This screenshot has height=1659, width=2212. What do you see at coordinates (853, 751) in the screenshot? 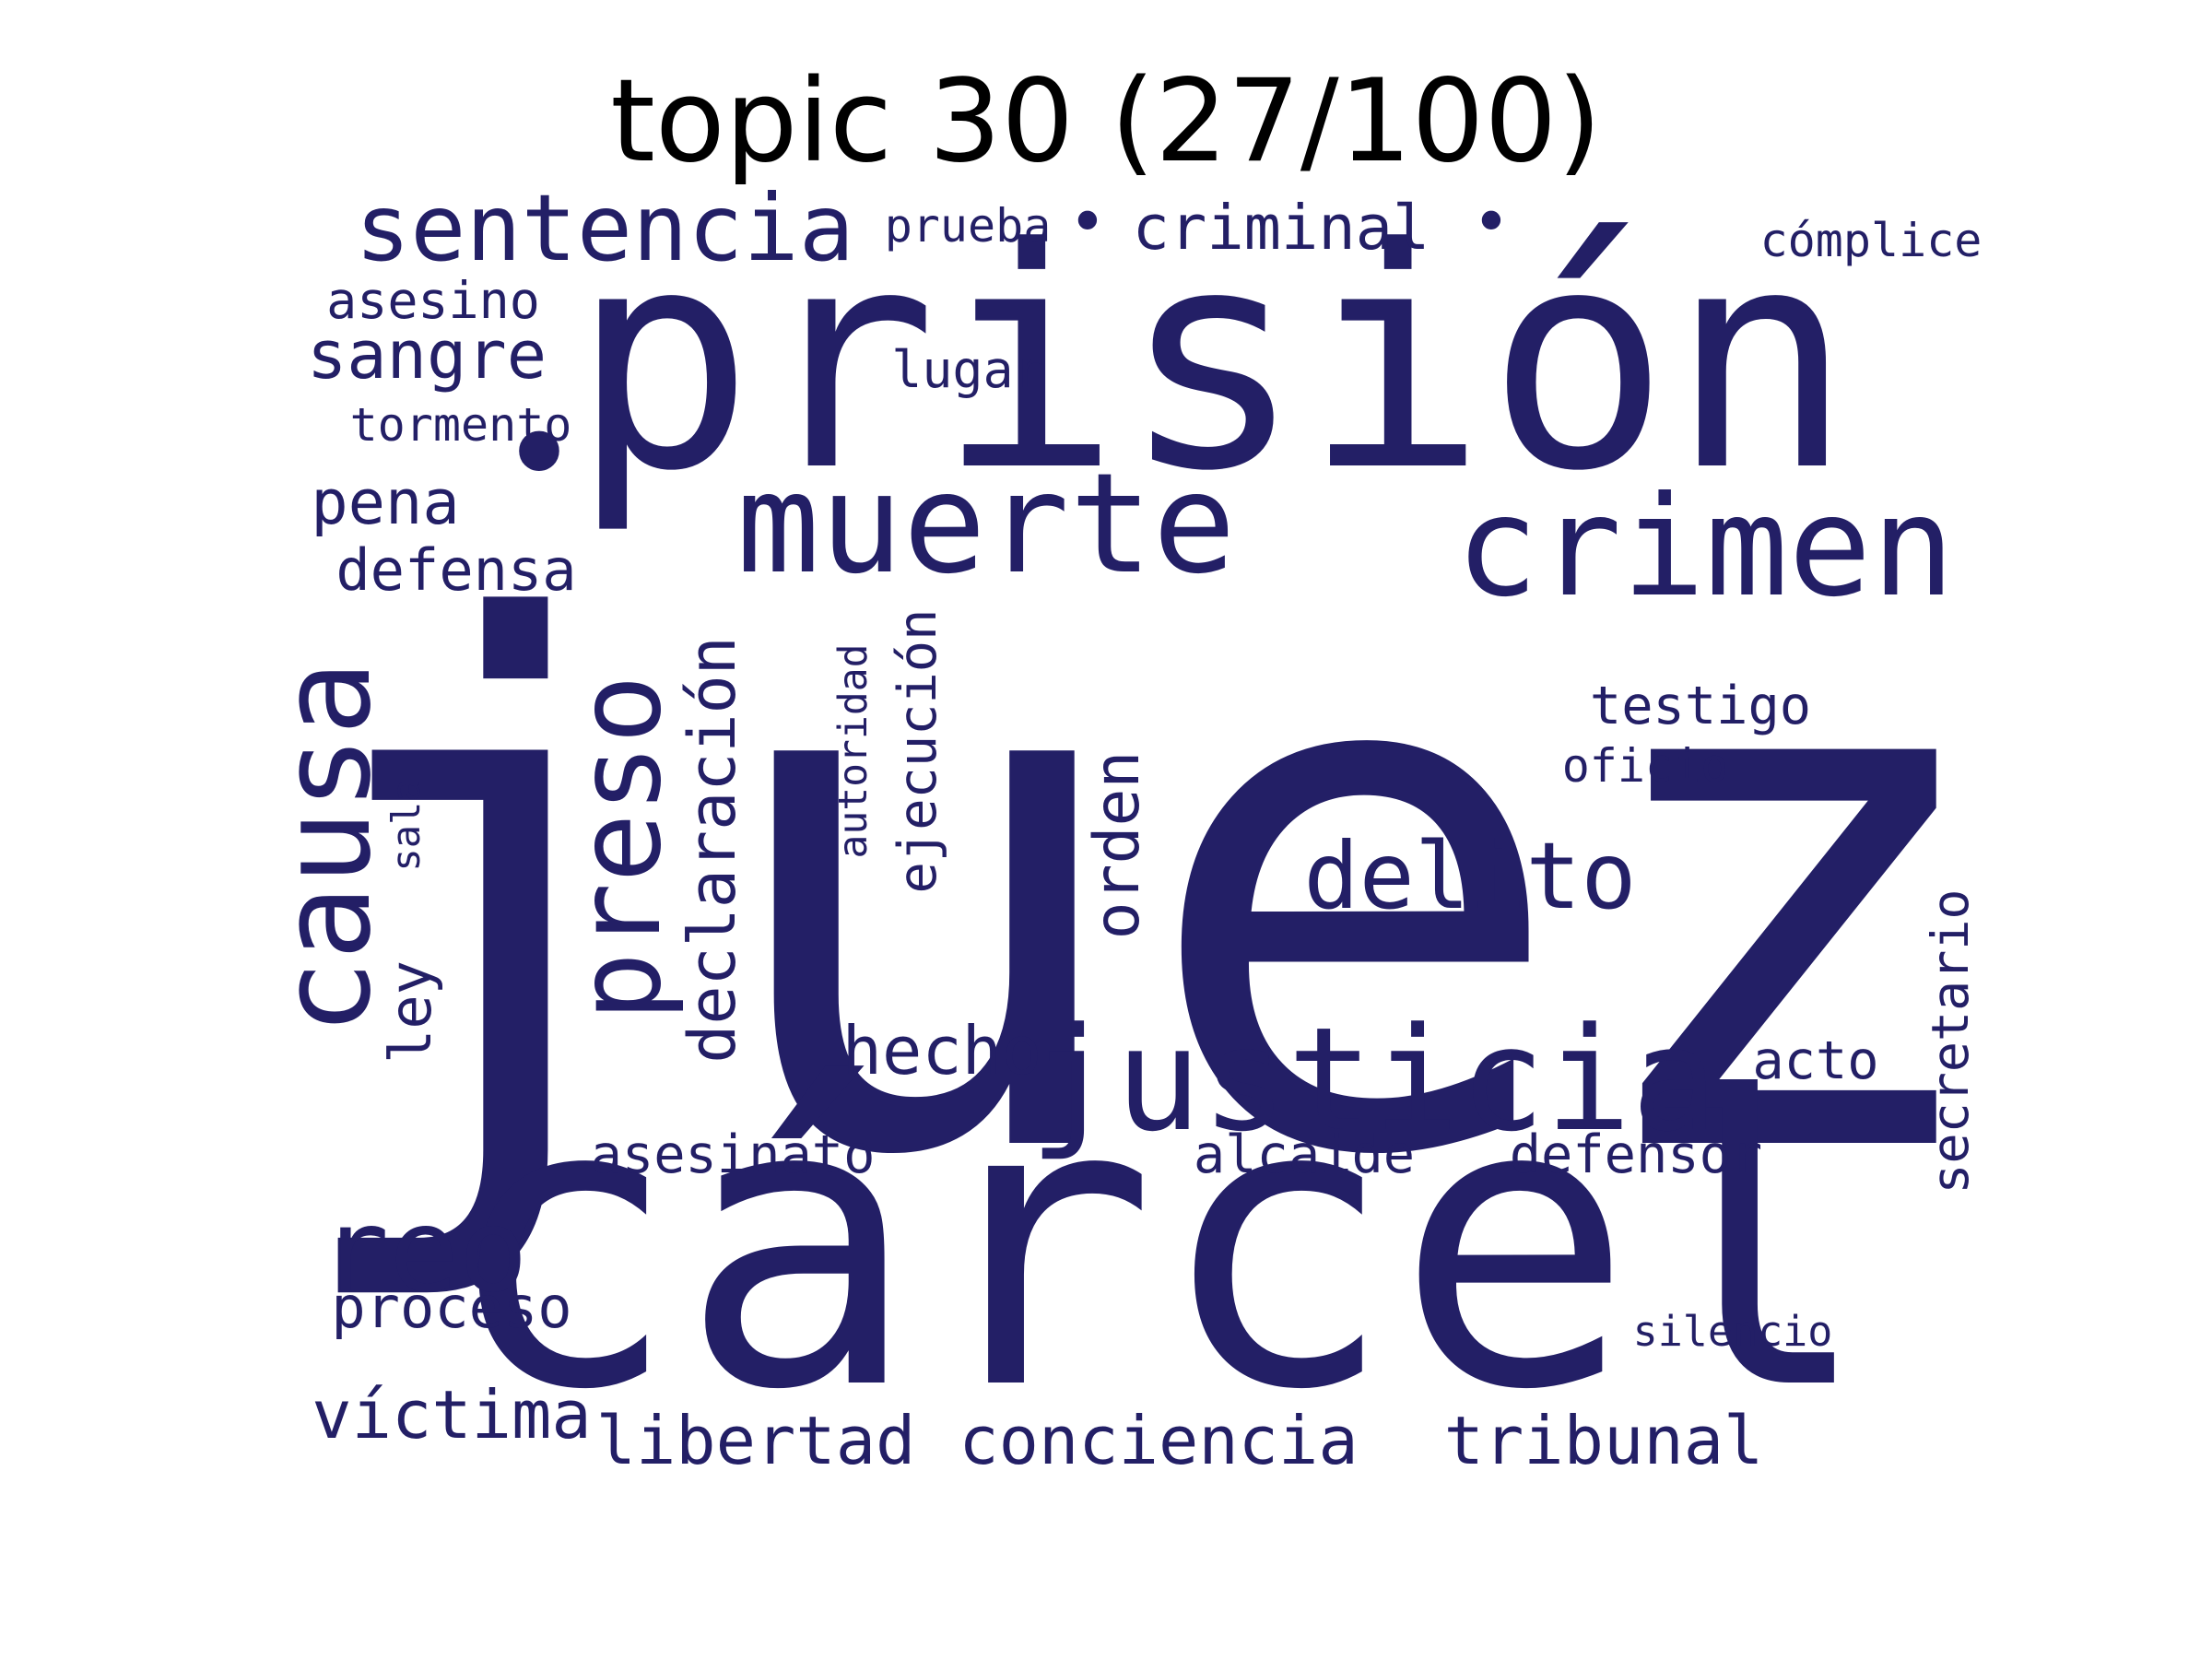
I see `word-34: autoridad` at bounding box center [853, 751].